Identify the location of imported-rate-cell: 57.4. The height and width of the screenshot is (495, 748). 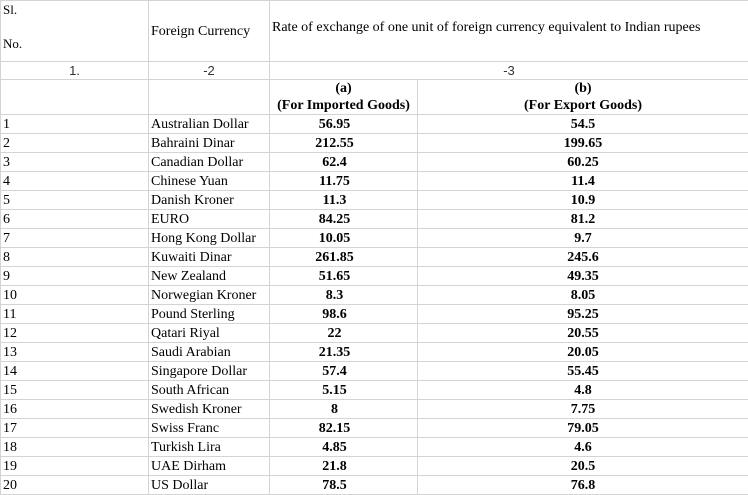
(344, 371).